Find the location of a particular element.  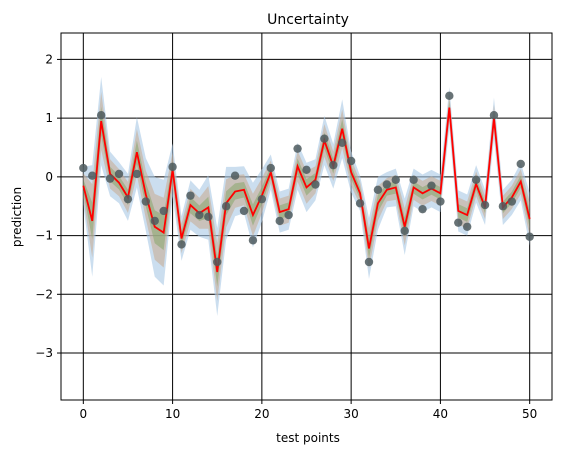

y-axis-ticks: −3 −2 −1 0 1 2 is located at coordinates (48, 206).